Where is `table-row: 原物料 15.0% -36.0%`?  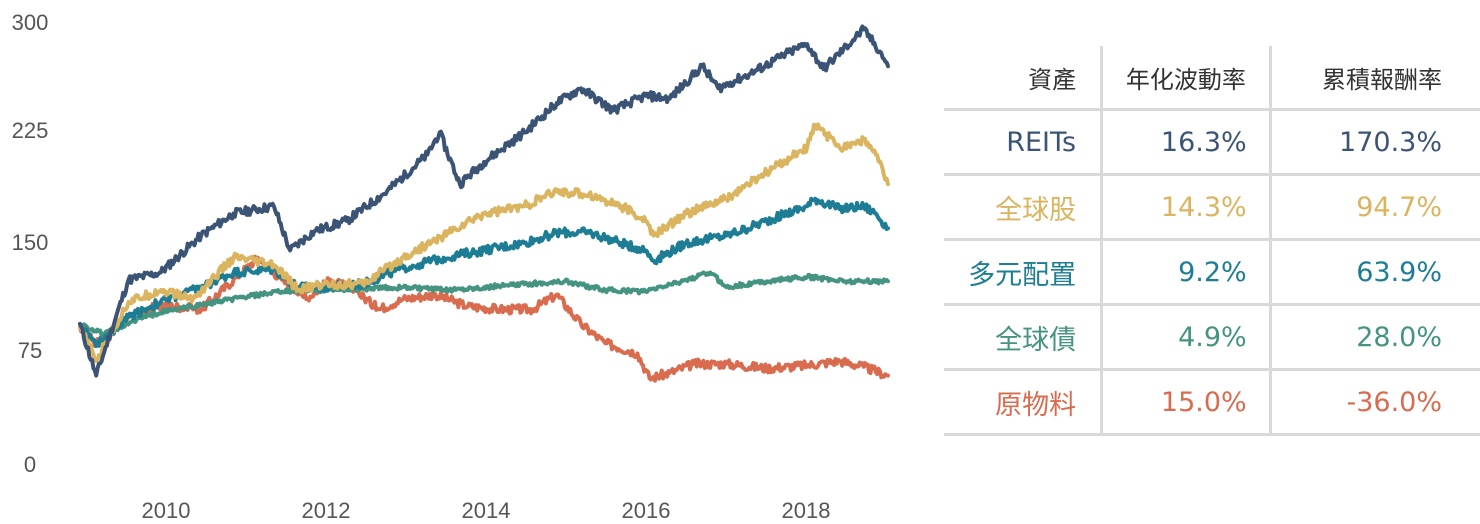
table-row: 原物料 15.0% -36.0% is located at coordinates (1212, 402).